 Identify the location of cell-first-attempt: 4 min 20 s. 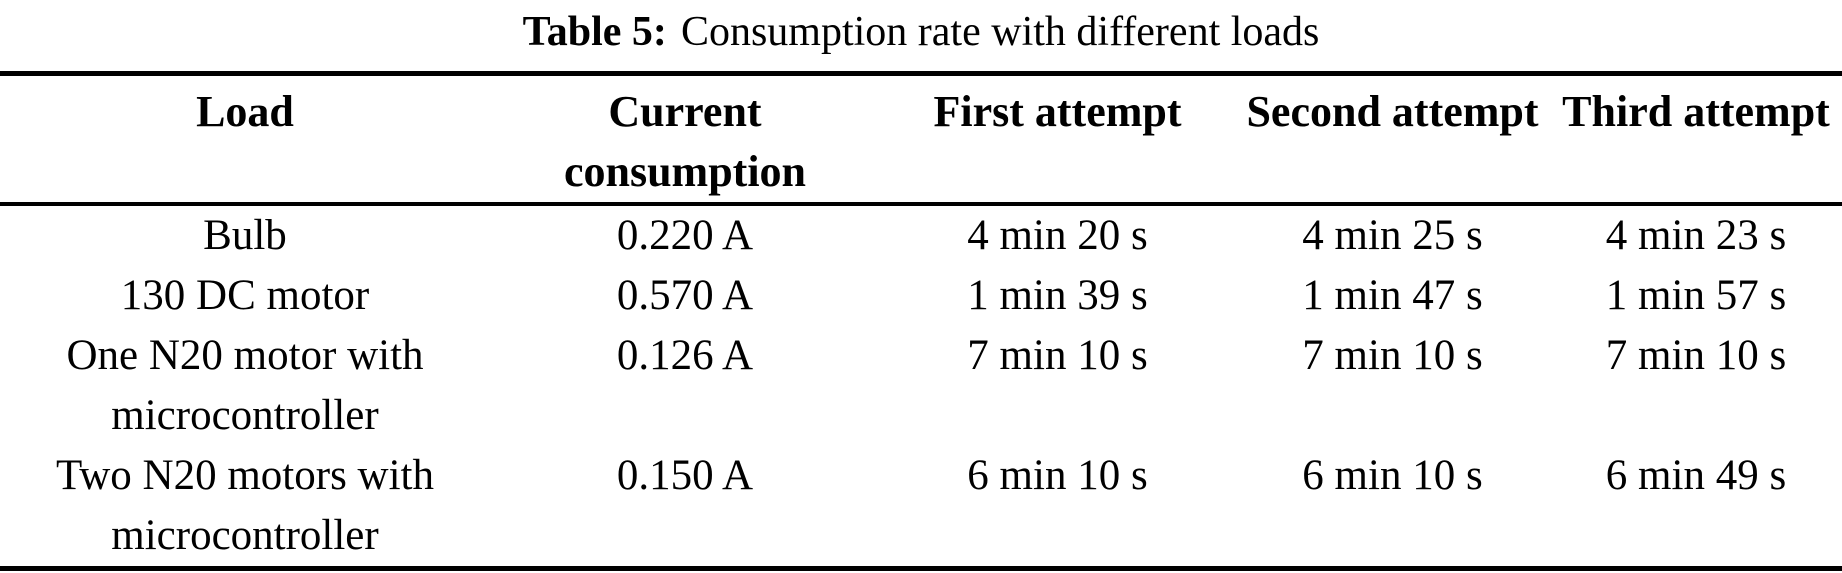
(1057, 235).